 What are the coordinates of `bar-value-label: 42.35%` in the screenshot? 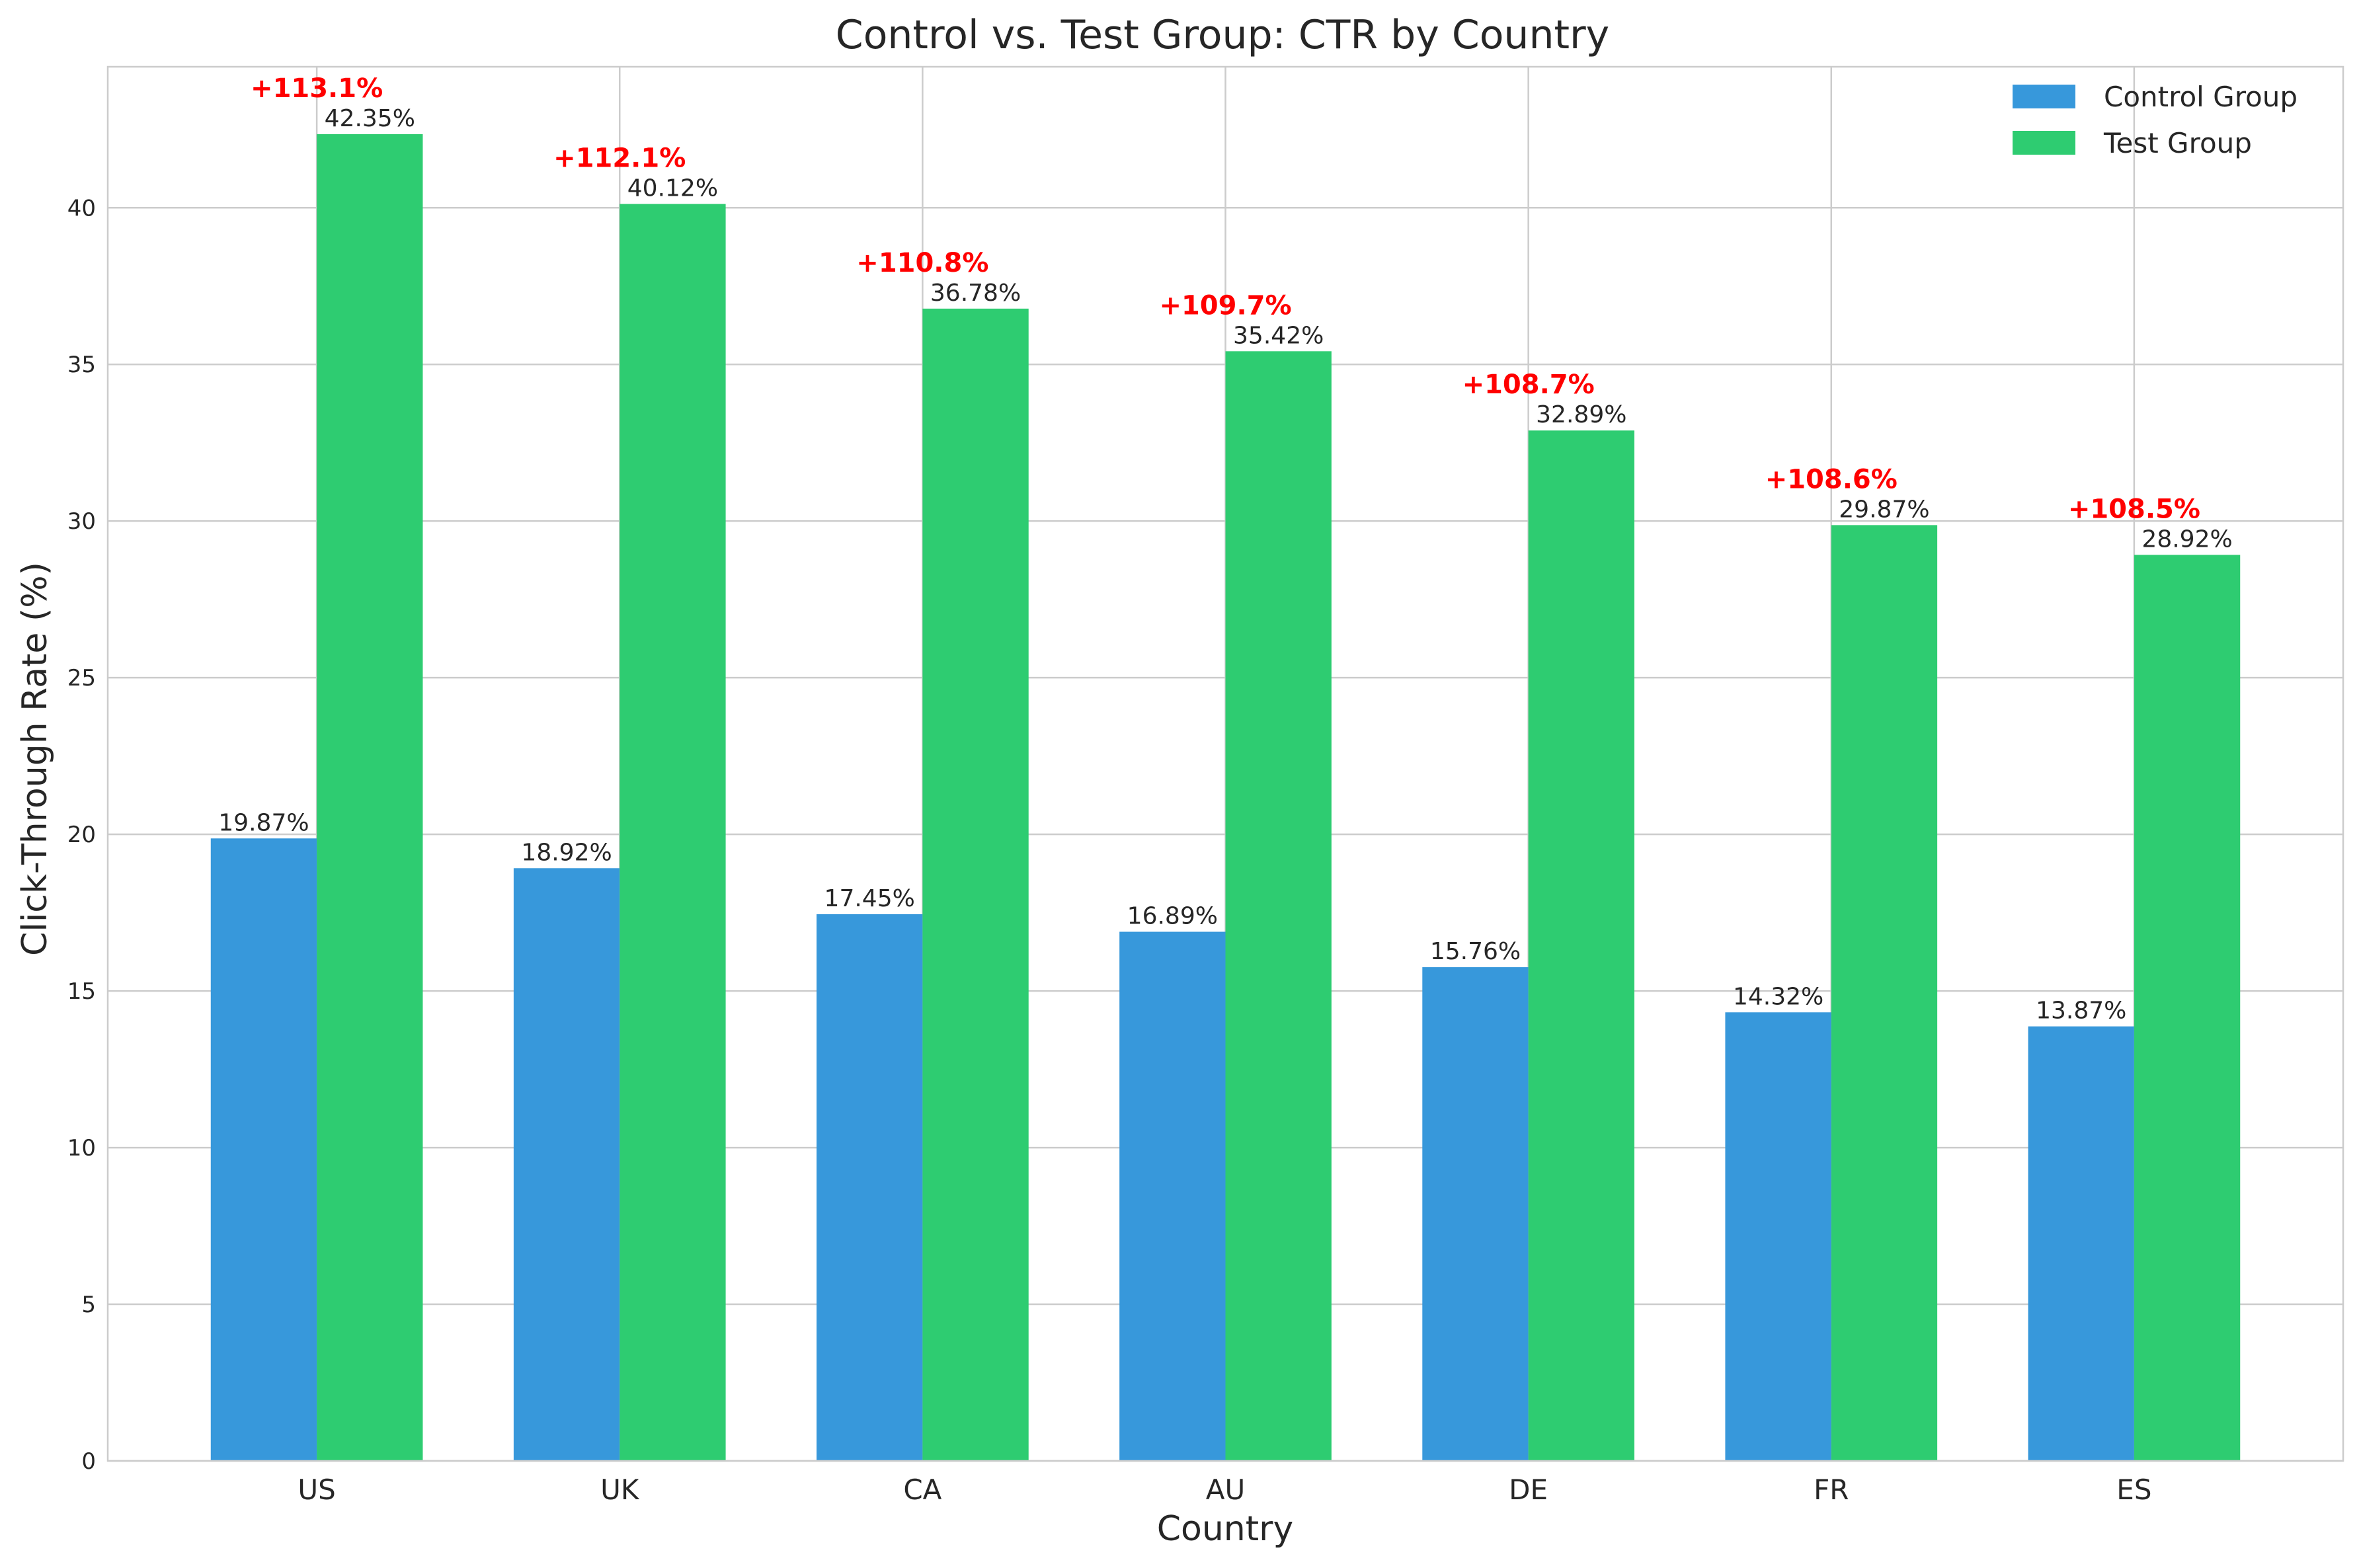 It's located at (370, 118).